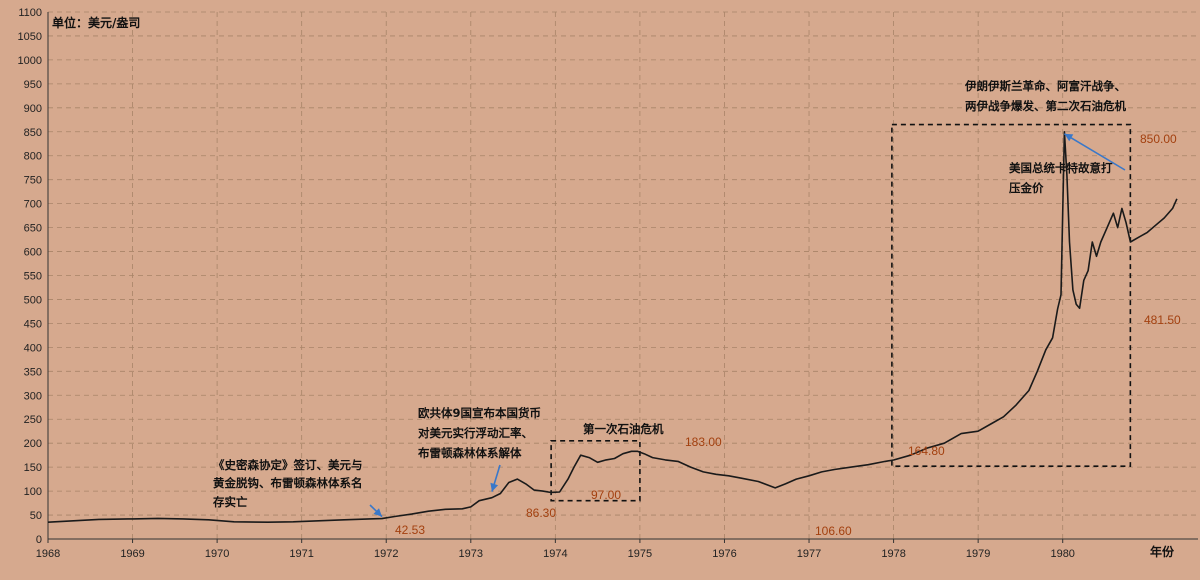 This screenshot has height=580, width=1200. I want to click on y-tick-label: 800, so click(33, 157).